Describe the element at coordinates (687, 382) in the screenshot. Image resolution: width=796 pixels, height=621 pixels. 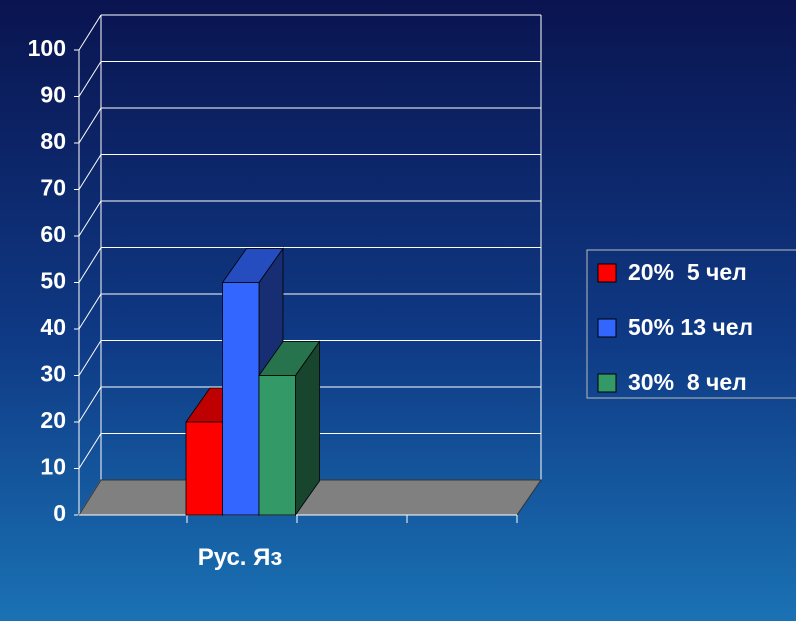
I see `legend-label: 30% 8 чел` at that location.